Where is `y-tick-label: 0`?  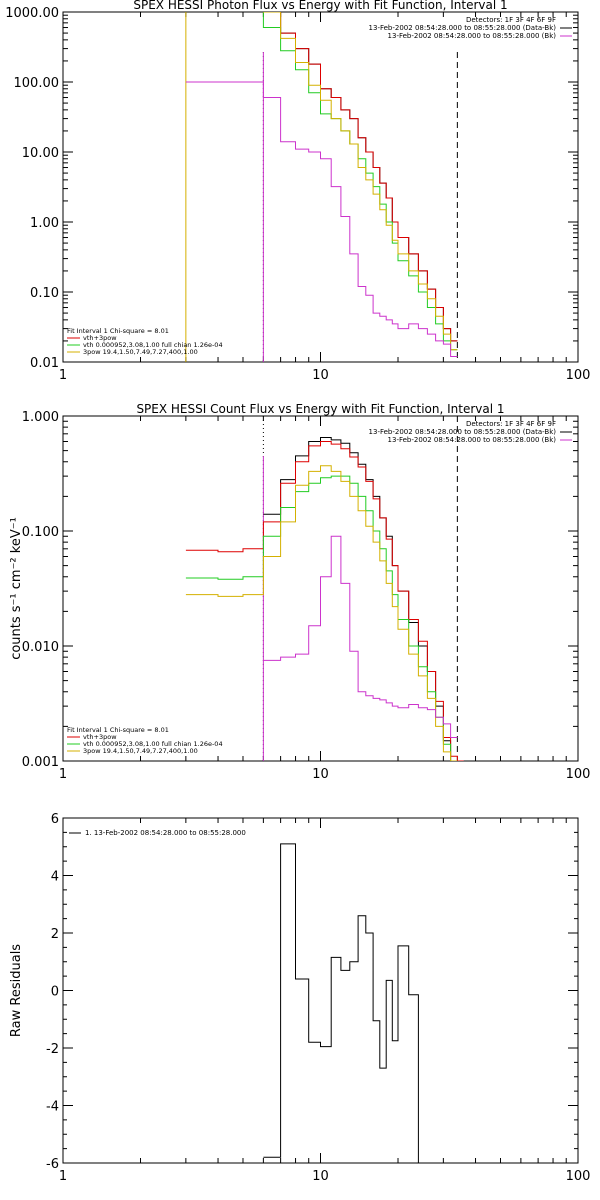
y-tick-label: 0 is located at coordinates (55, 992).